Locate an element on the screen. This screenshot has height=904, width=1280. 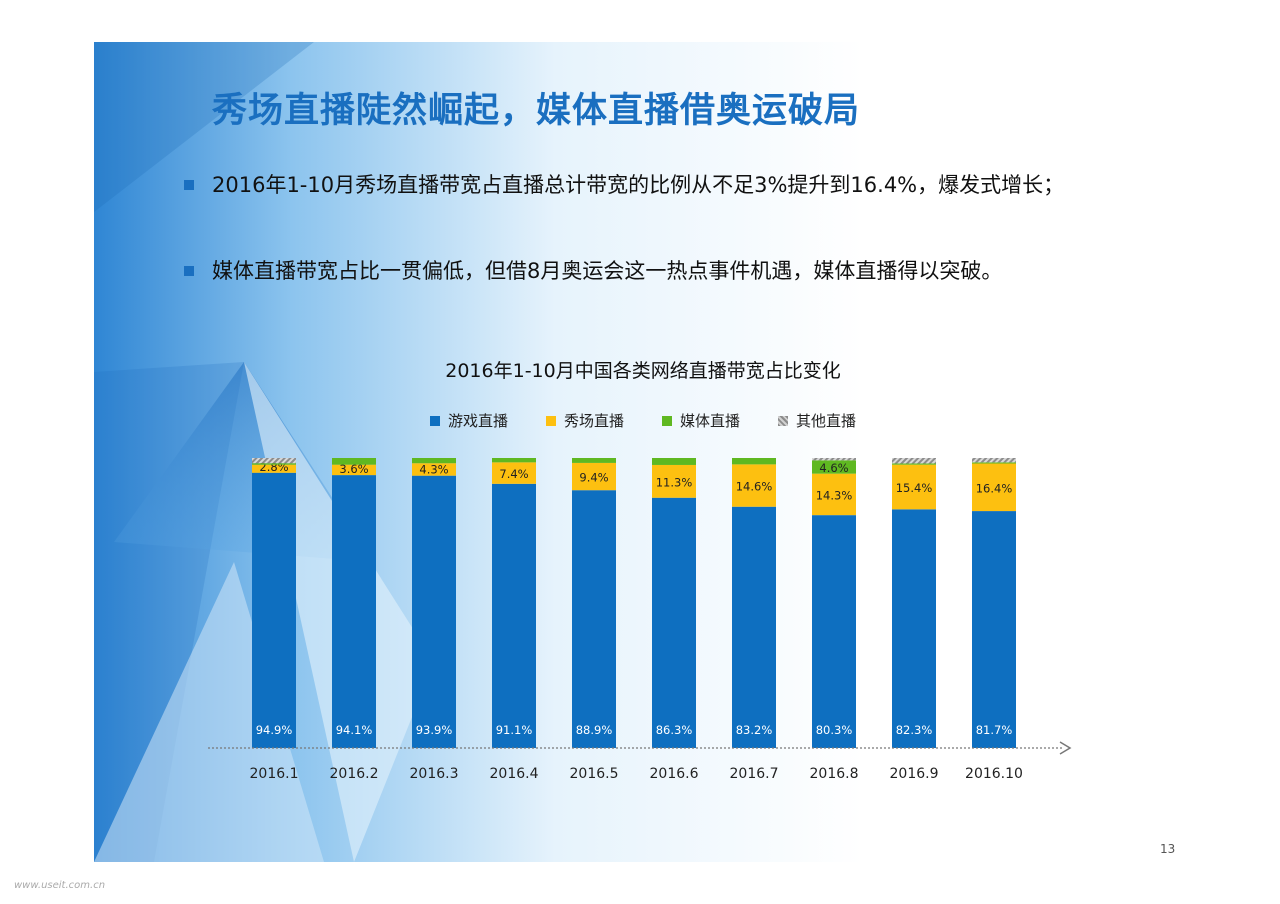
bar-segment-4-2016.9 is located at coordinates (914, 461).